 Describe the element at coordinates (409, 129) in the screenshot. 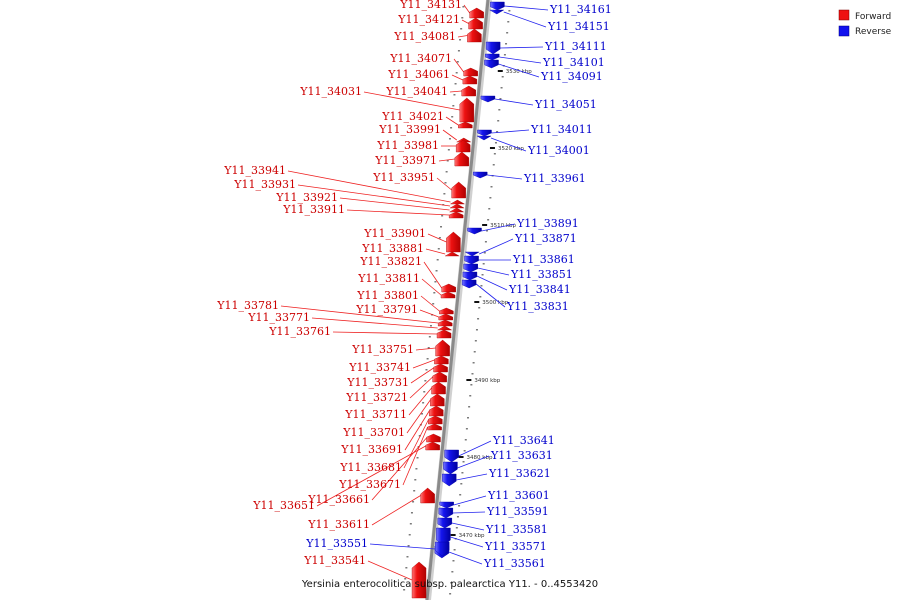

I see `forward-gene-label: Y11_33991` at that location.